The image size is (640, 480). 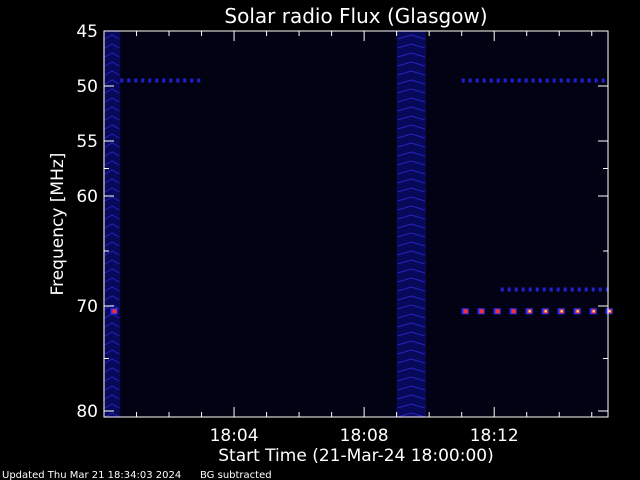 What do you see at coordinates (87, 87) in the screenshot?
I see `y-tick-label: 50` at bounding box center [87, 87].